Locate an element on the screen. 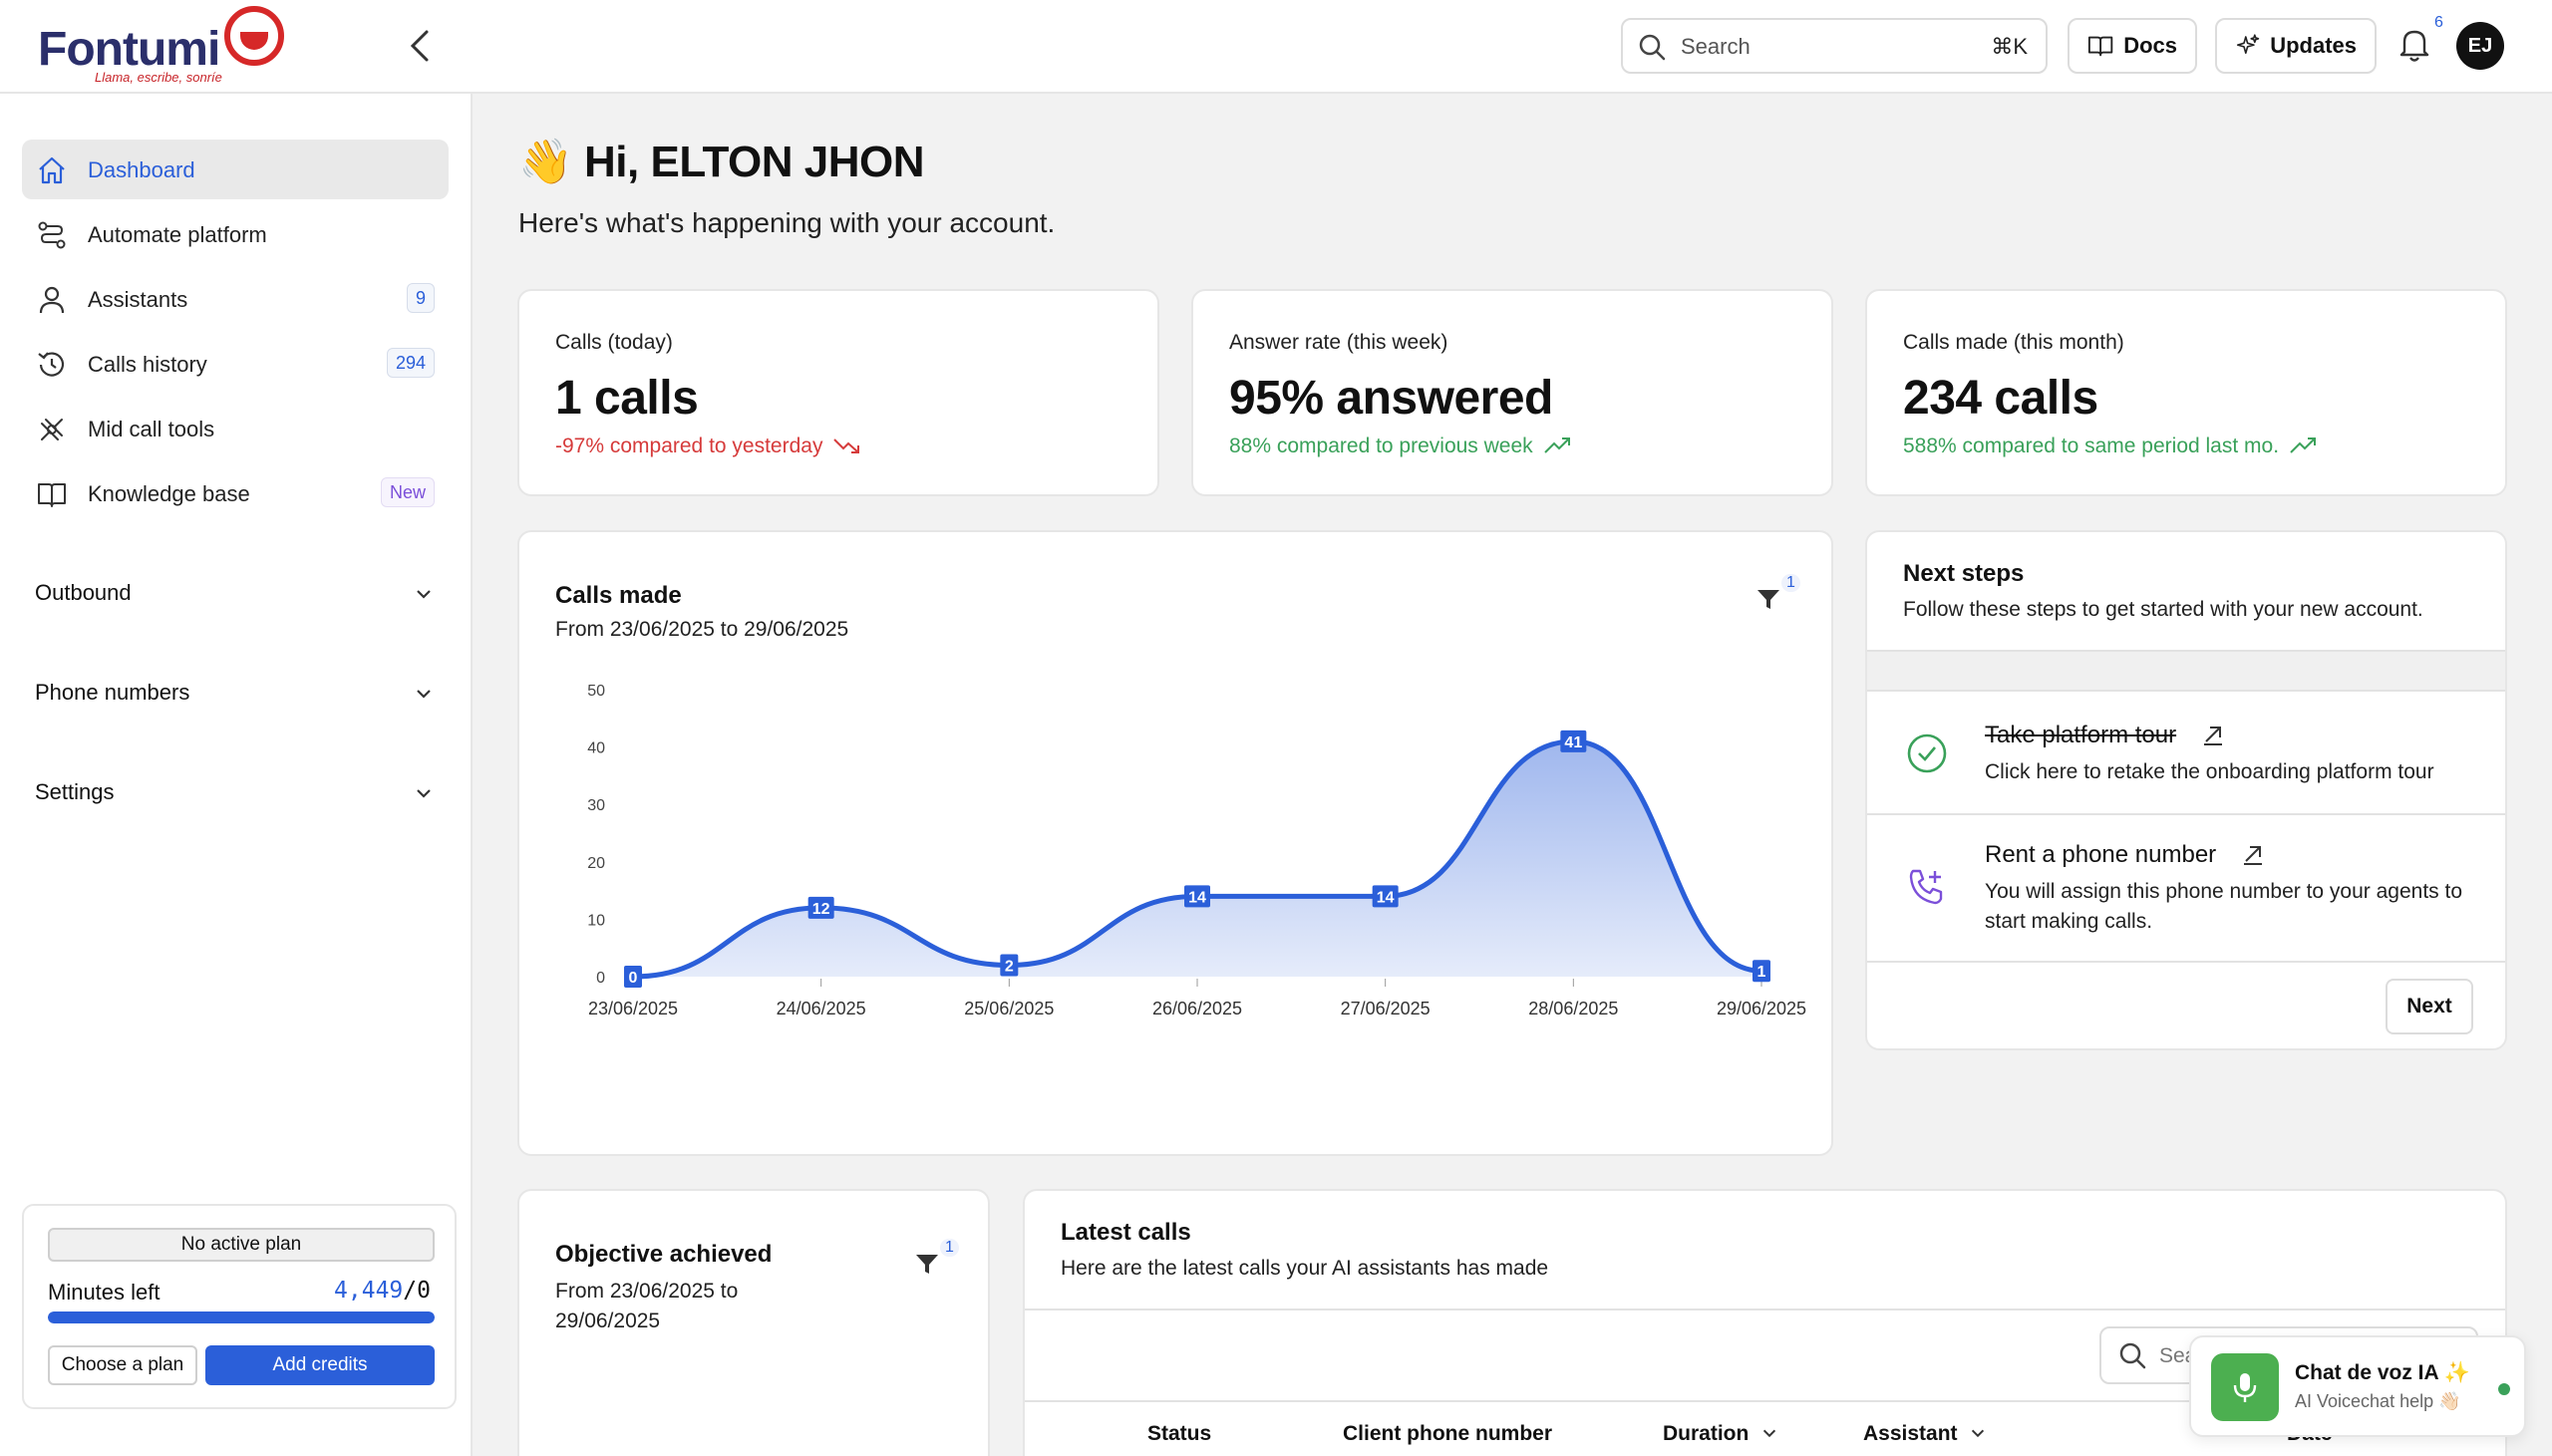  sidebar-item-label: Knowledge base is located at coordinates (169, 494).